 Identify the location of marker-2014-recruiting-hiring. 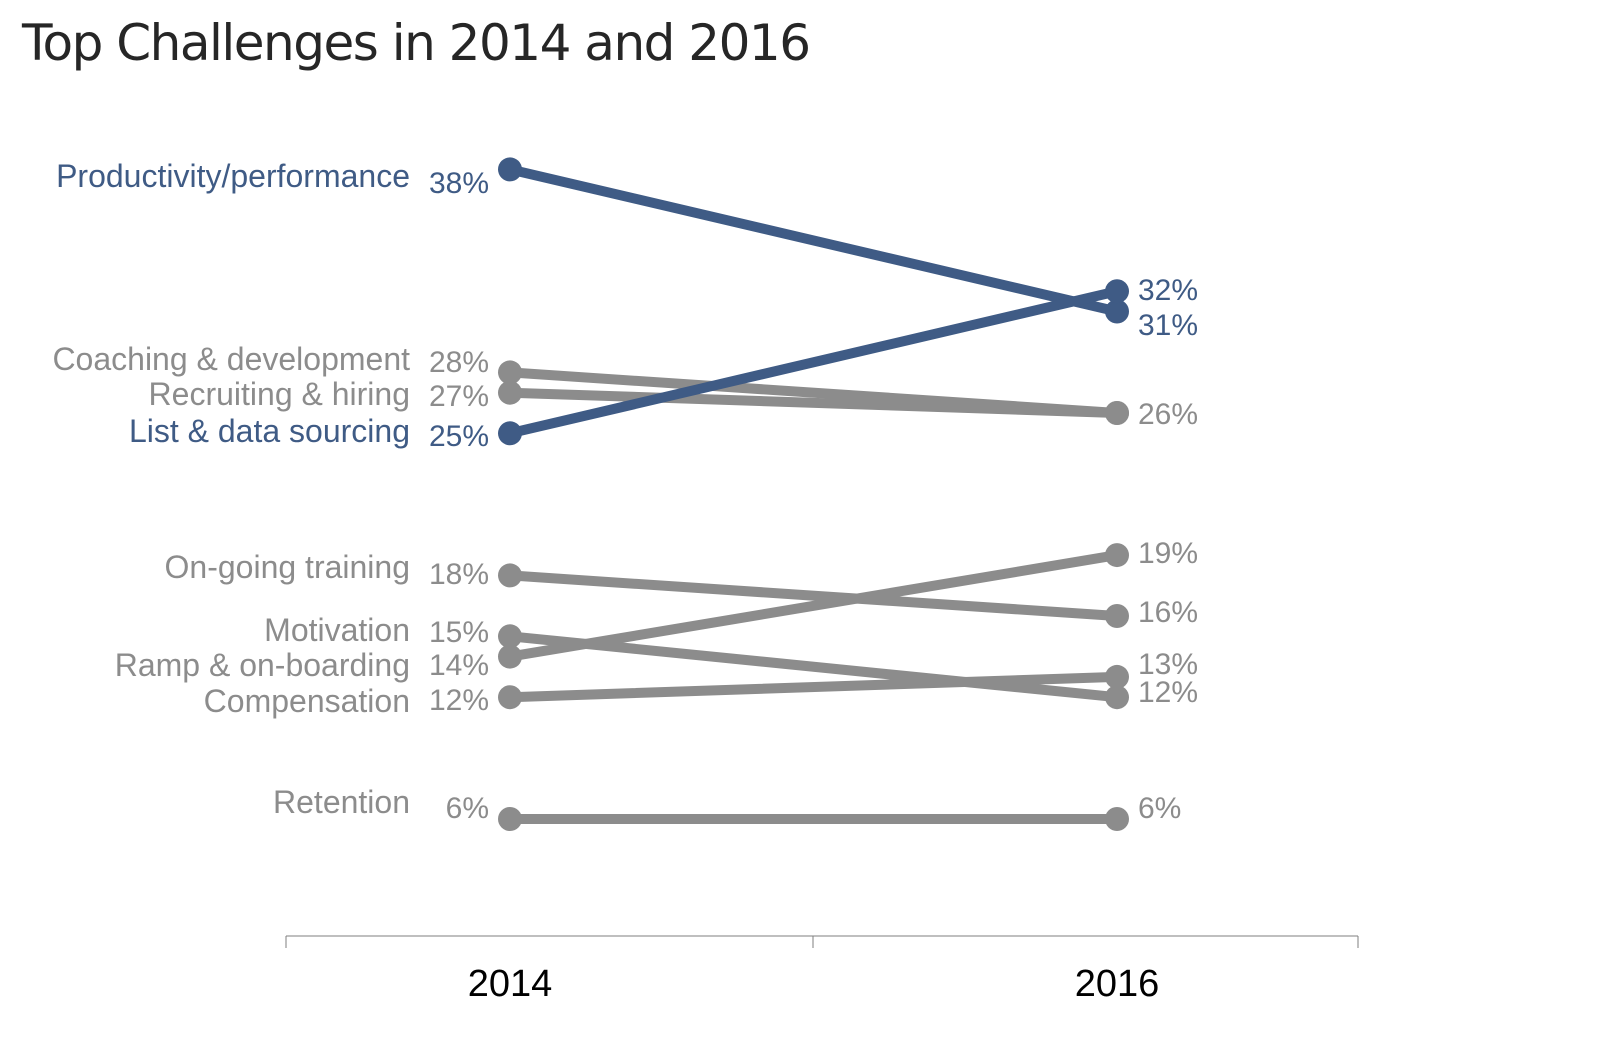
(510, 392).